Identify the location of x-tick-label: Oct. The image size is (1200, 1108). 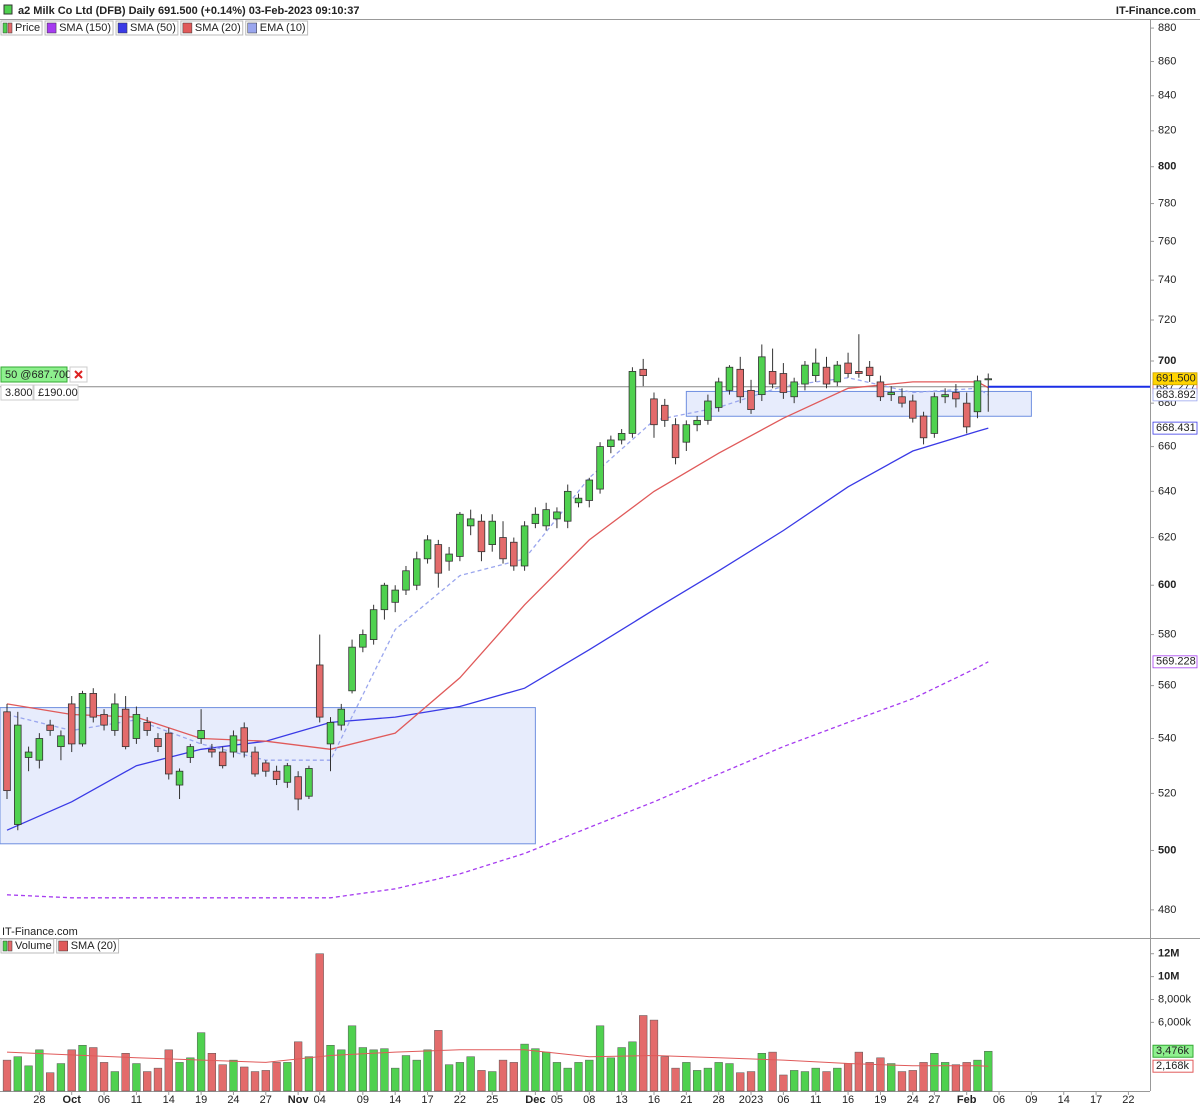
(72, 1100).